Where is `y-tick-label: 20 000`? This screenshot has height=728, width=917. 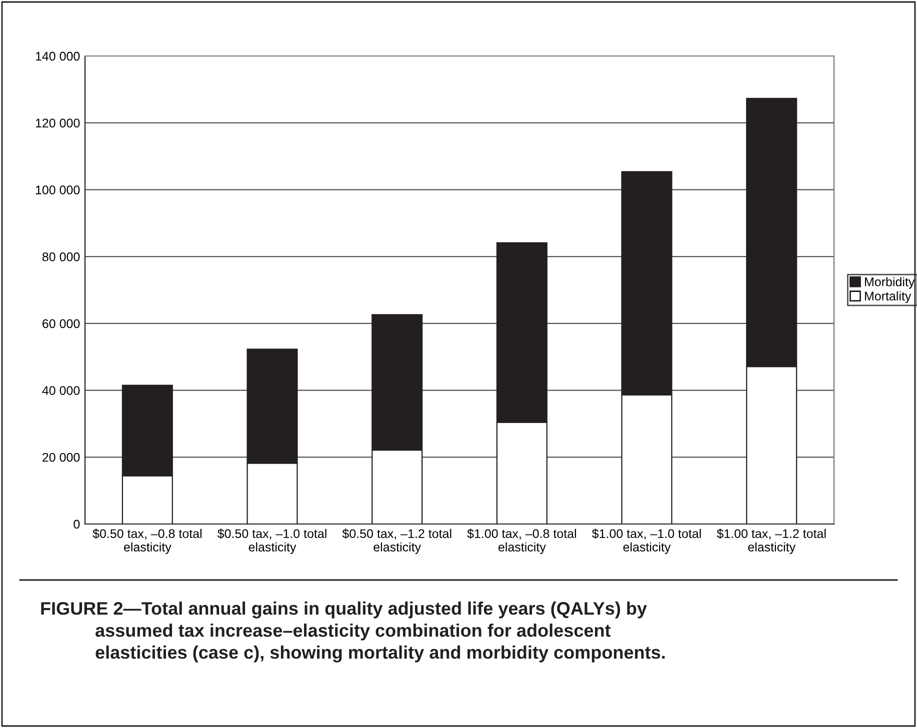 y-tick-label: 20 000 is located at coordinates (61, 457).